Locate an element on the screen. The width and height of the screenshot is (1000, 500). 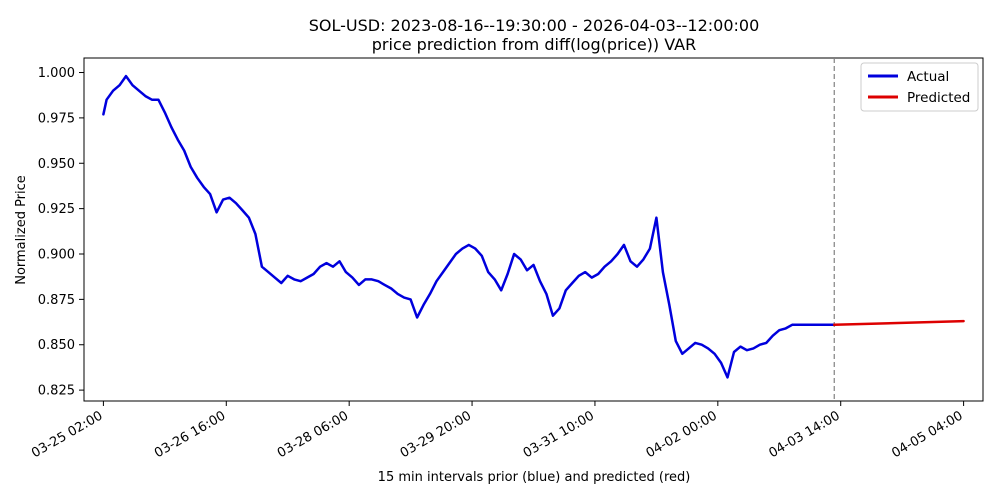
y-tick-label: 0.950 is located at coordinates (56, 164).